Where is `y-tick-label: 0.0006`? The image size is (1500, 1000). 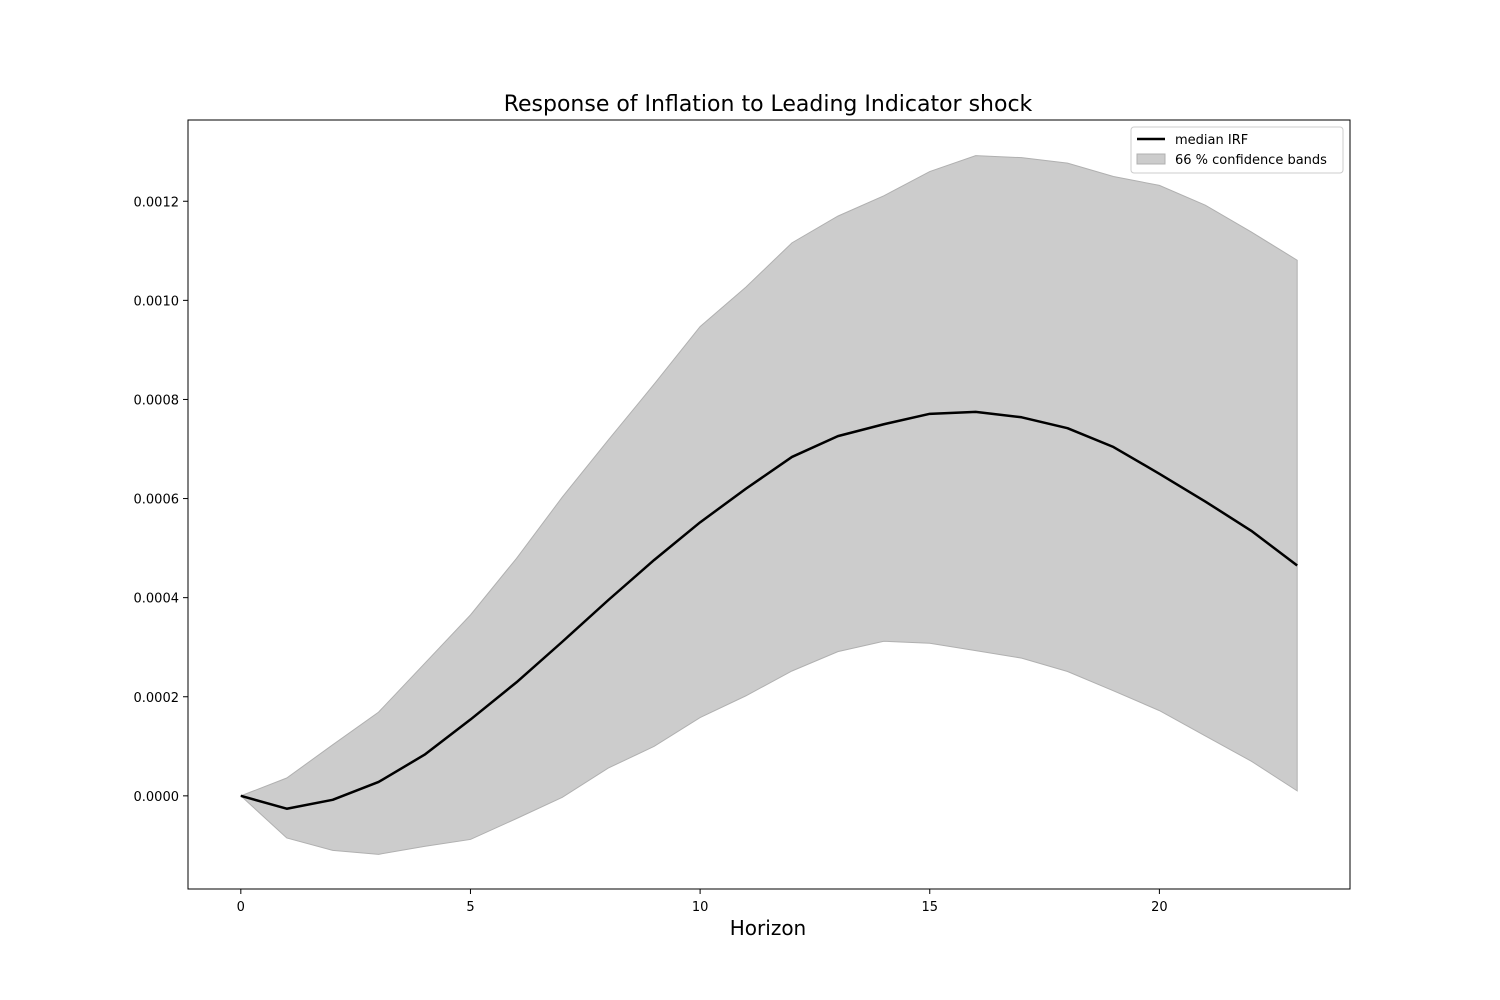
y-tick-label: 0.0006 is located at coordinates (157, 500).